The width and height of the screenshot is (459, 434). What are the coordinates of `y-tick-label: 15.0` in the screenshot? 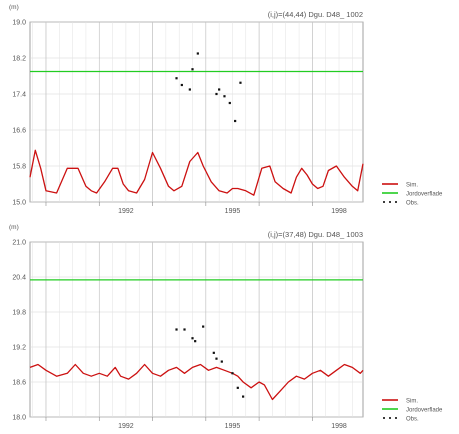 It's located at (19, 203).